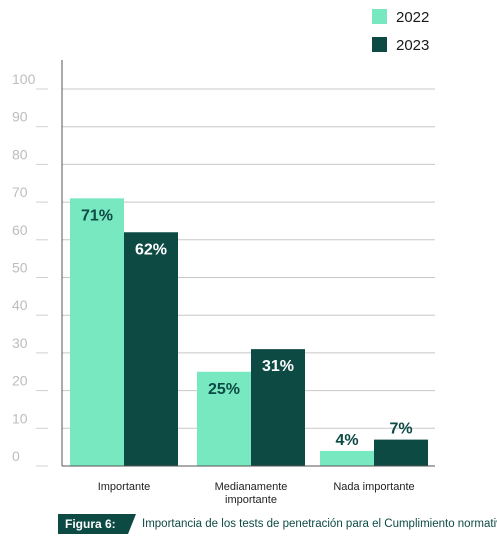 The image size is (497, 536). I want to click on x-tick-label: Nada importante, so click(373, 487).